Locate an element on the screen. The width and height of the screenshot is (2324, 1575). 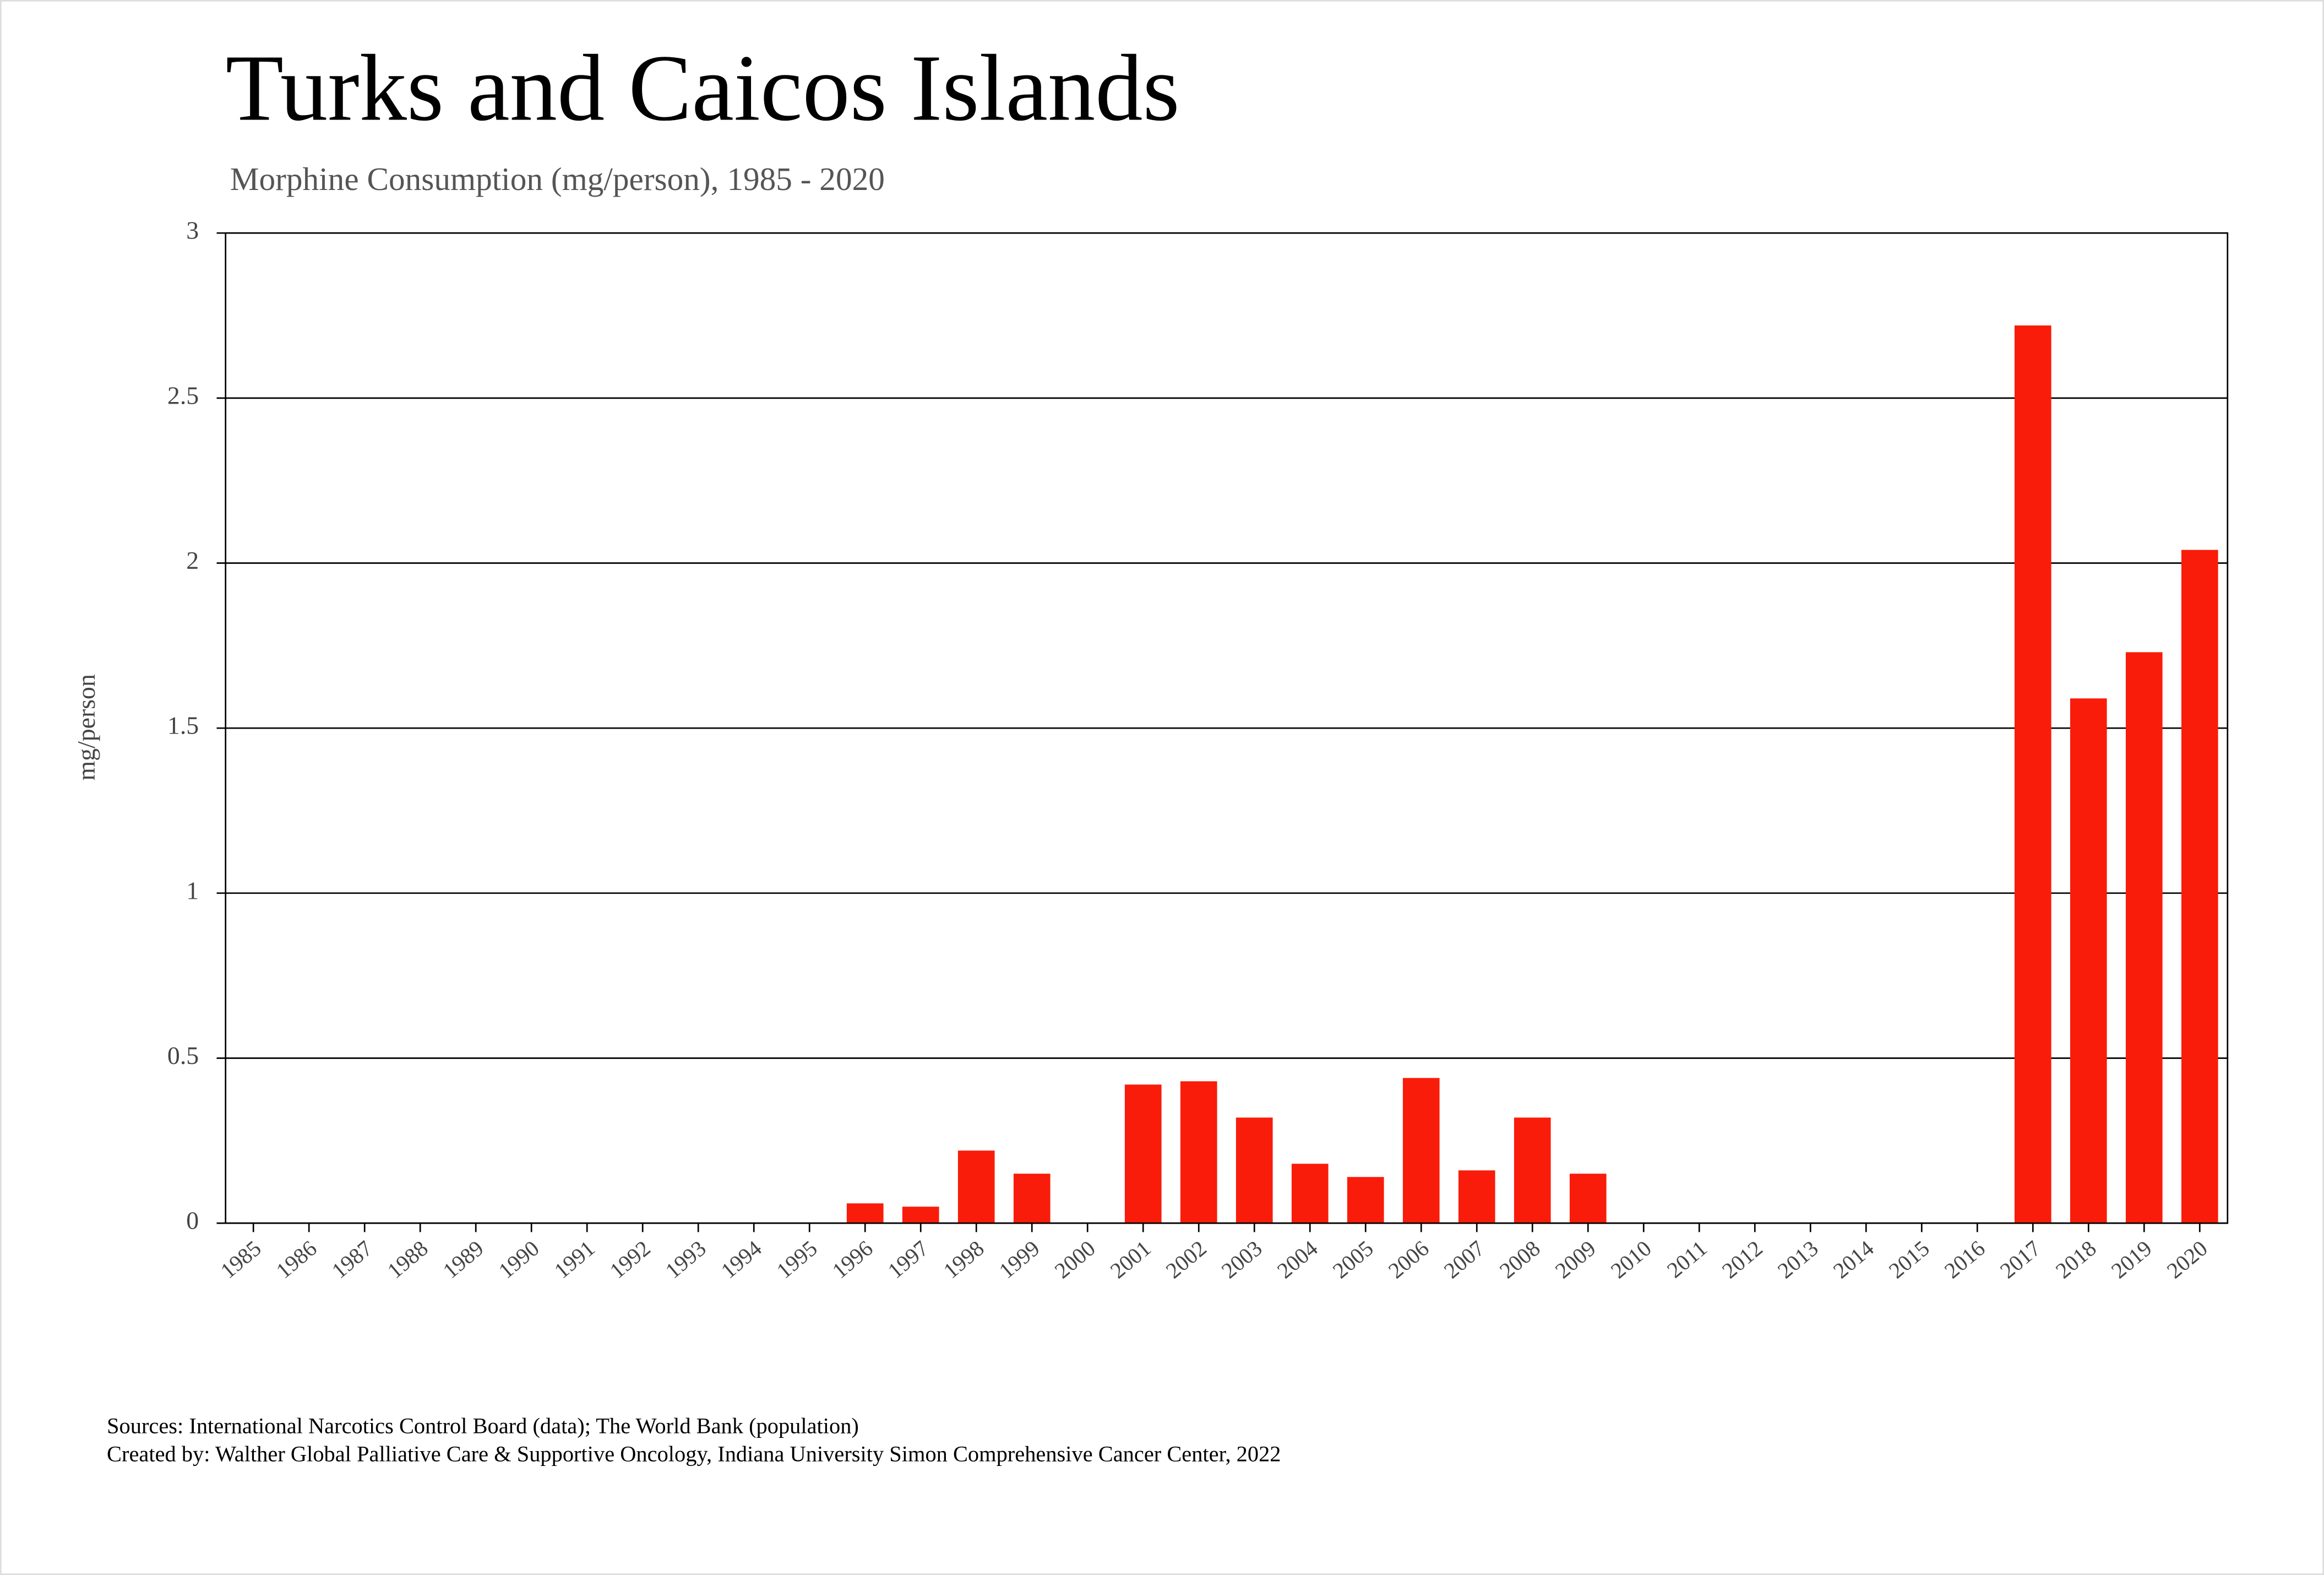
y-tick-label: 0 is located at coordinates (193, 1221).